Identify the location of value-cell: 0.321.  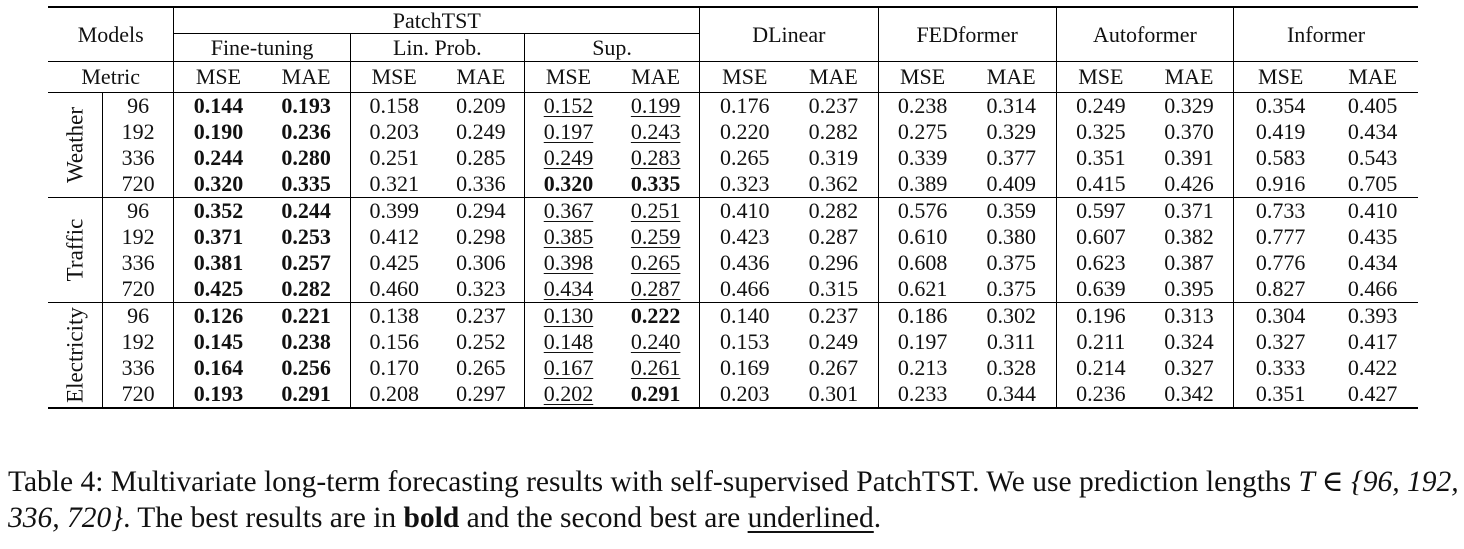
(393, 184).